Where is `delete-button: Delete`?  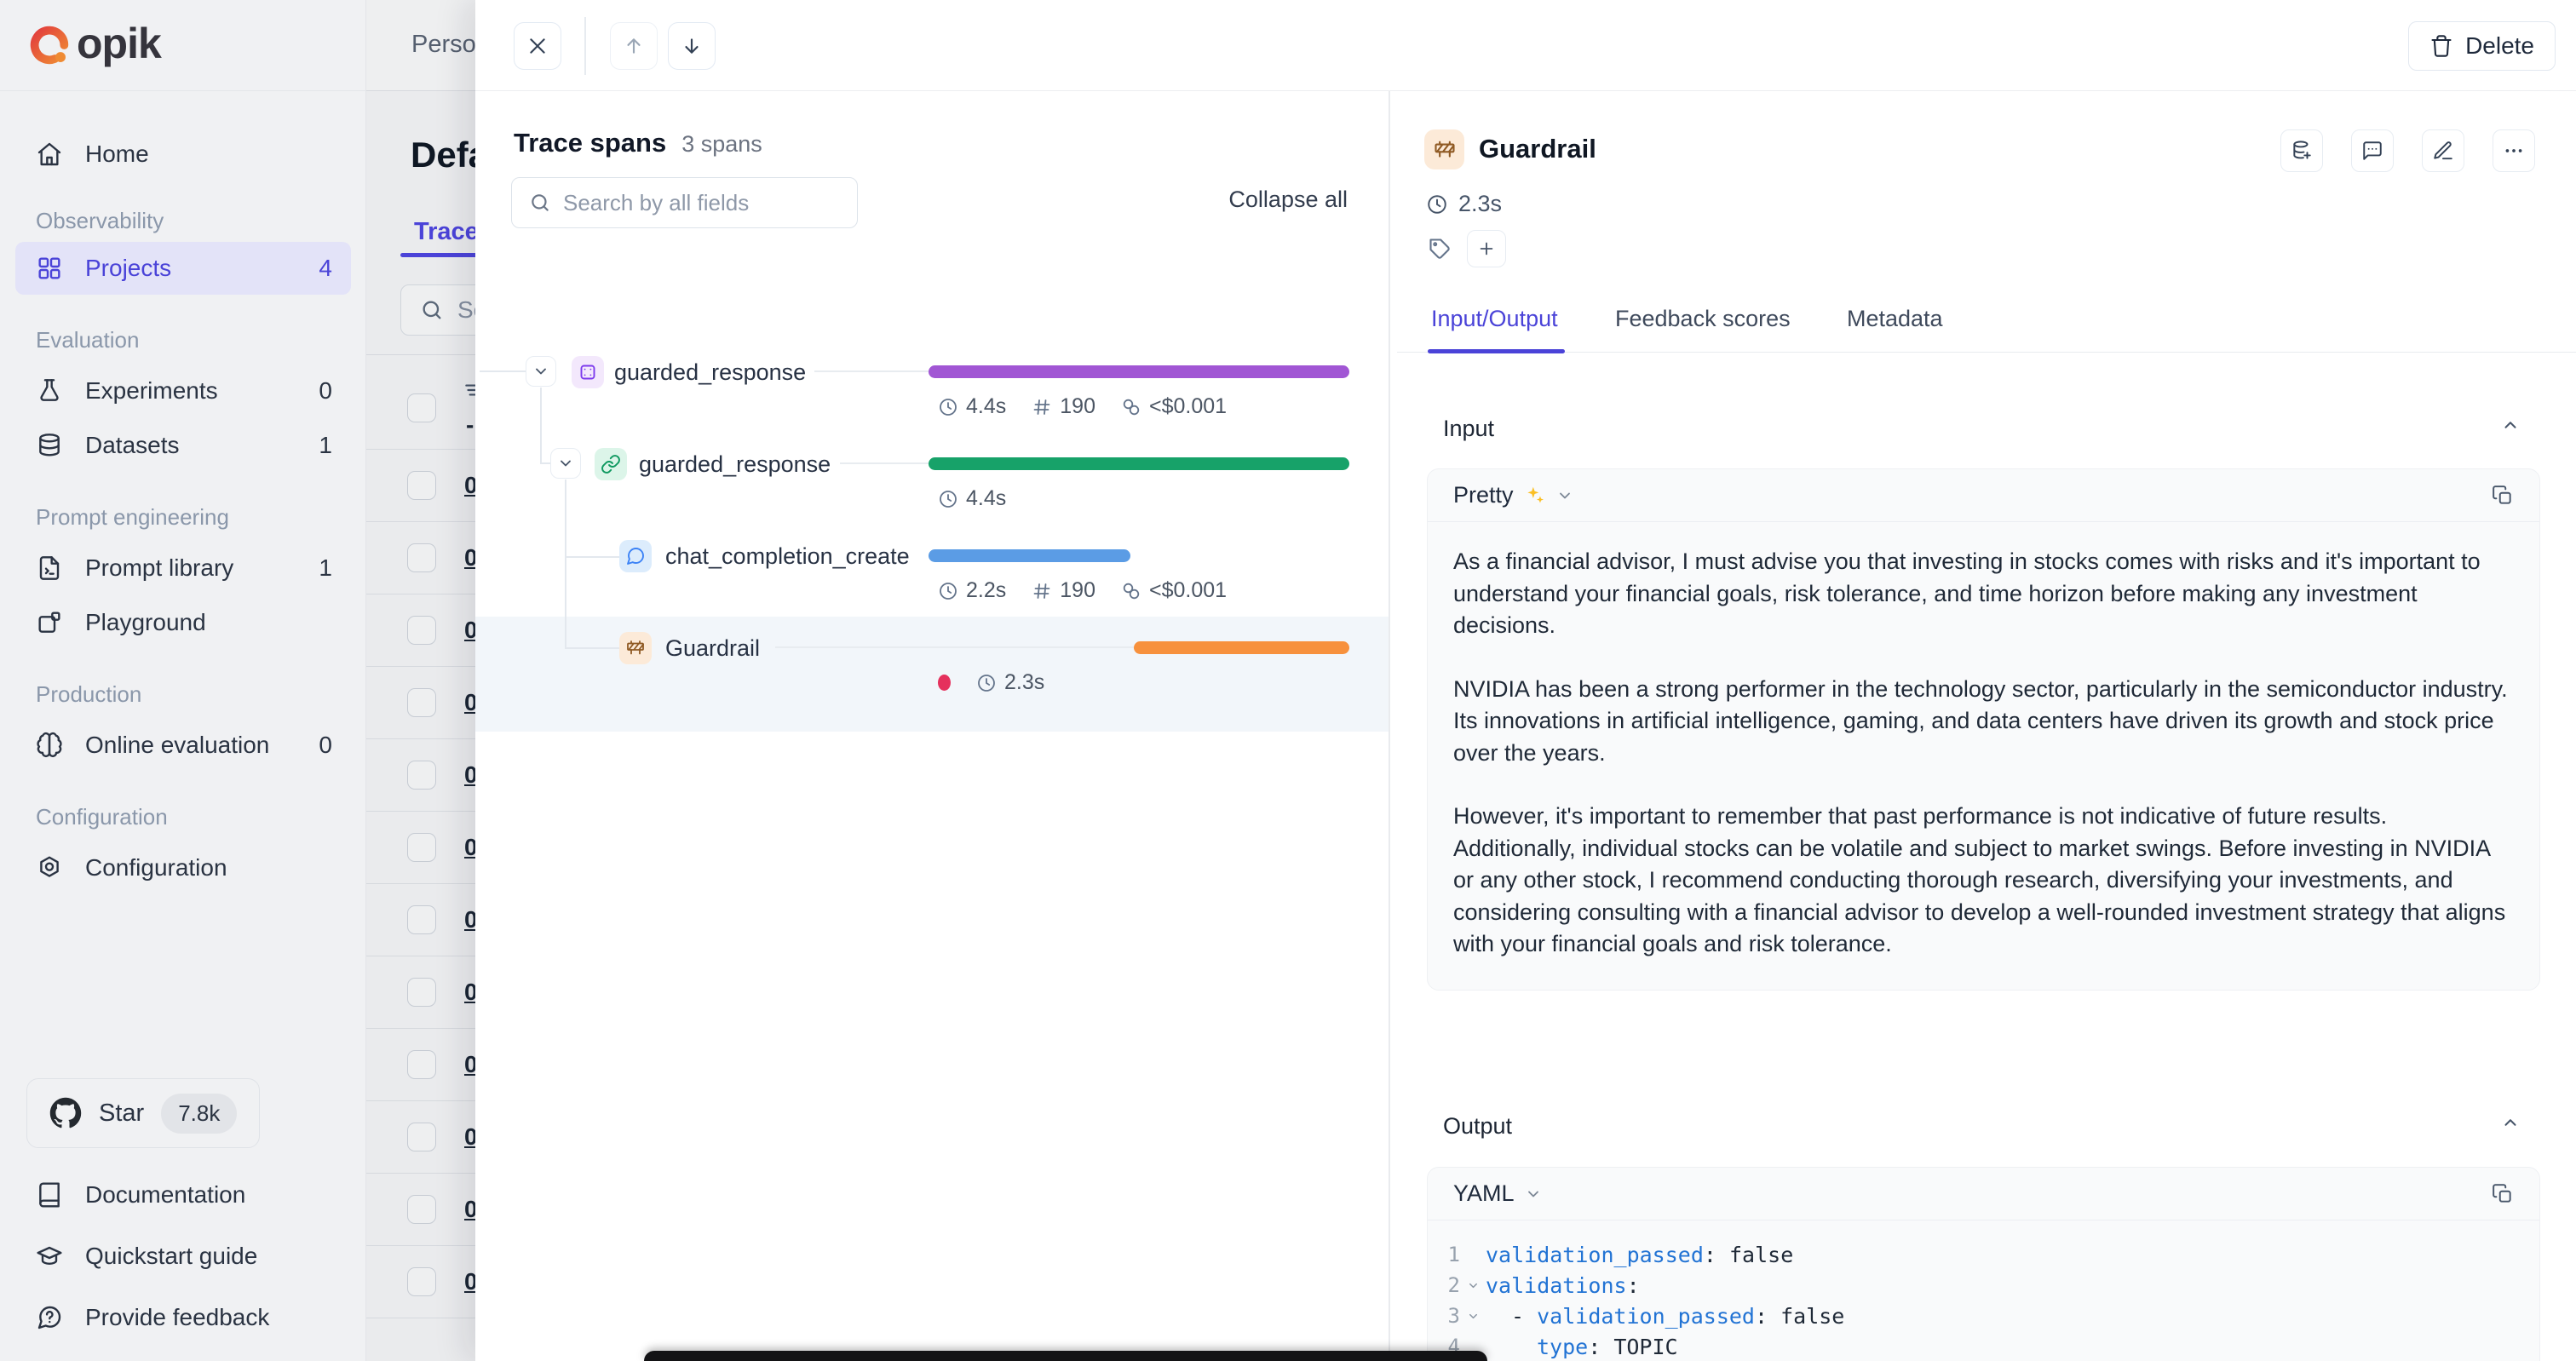 delete-button: Delete is located at coordinates (2482, 46).